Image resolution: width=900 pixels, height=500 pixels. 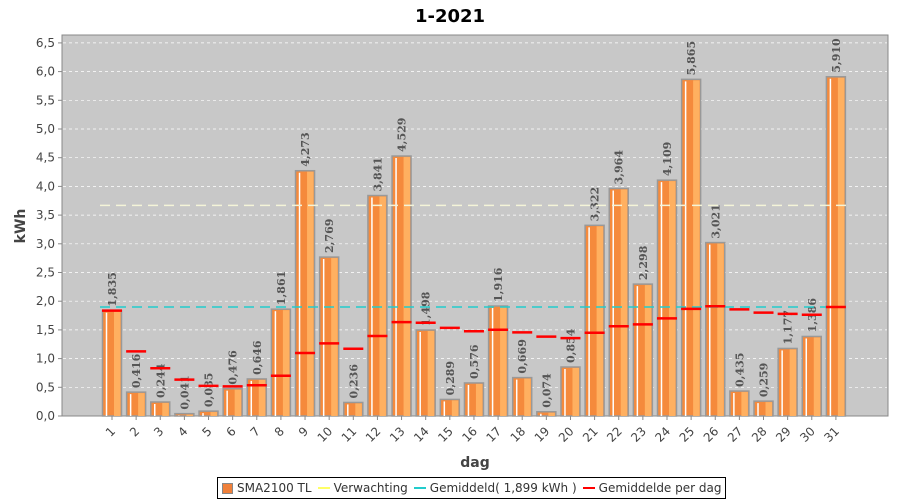 I want to click on data-label: 1,177, so click(x=788, y=327).